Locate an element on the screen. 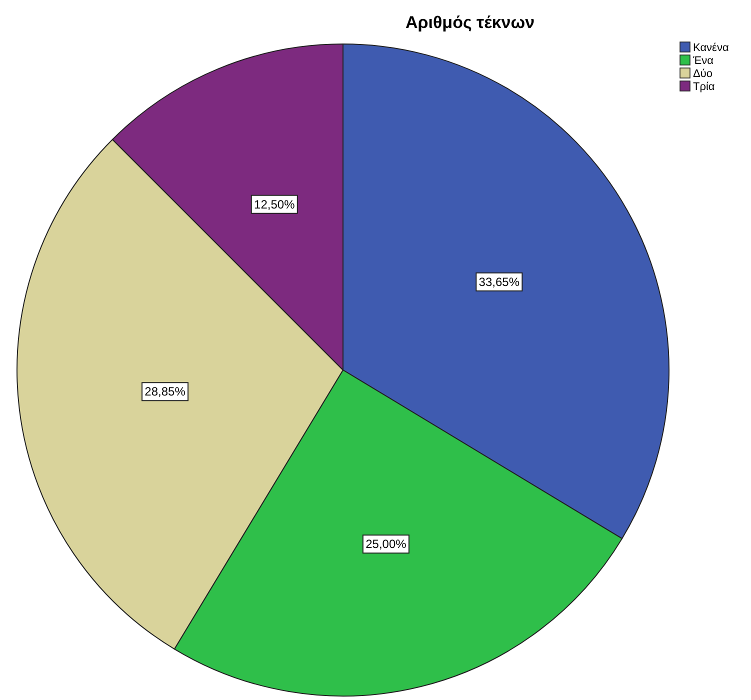 The image size is (751, 700). legend-label: Ένα is located at coordinates (703, 61).